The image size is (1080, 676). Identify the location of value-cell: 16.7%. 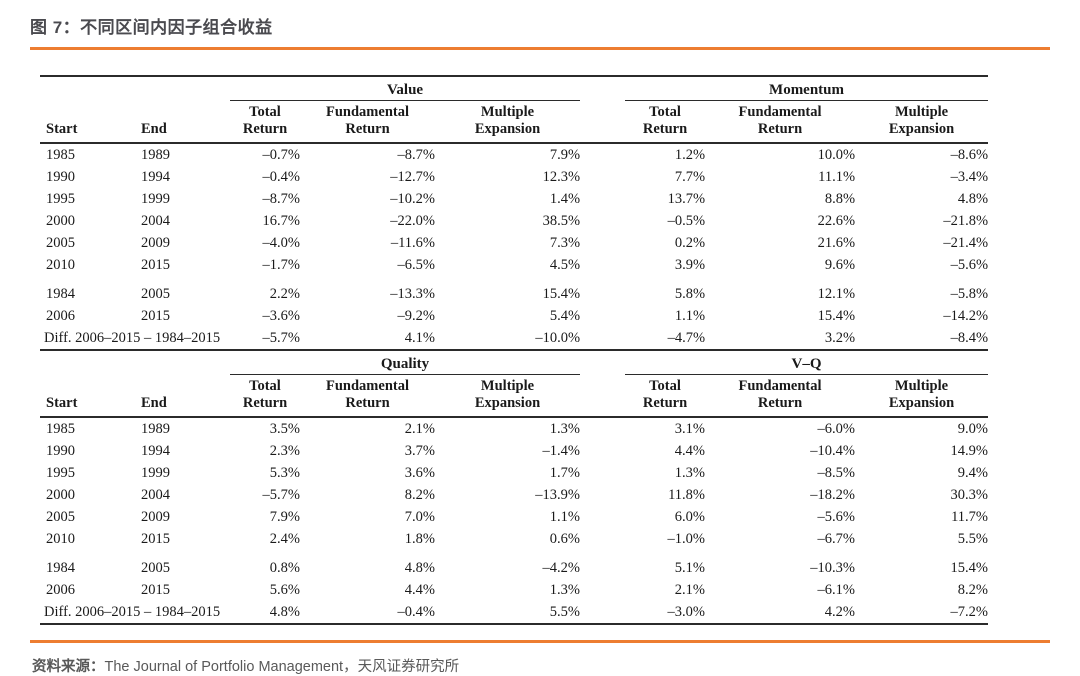
(281, 221).